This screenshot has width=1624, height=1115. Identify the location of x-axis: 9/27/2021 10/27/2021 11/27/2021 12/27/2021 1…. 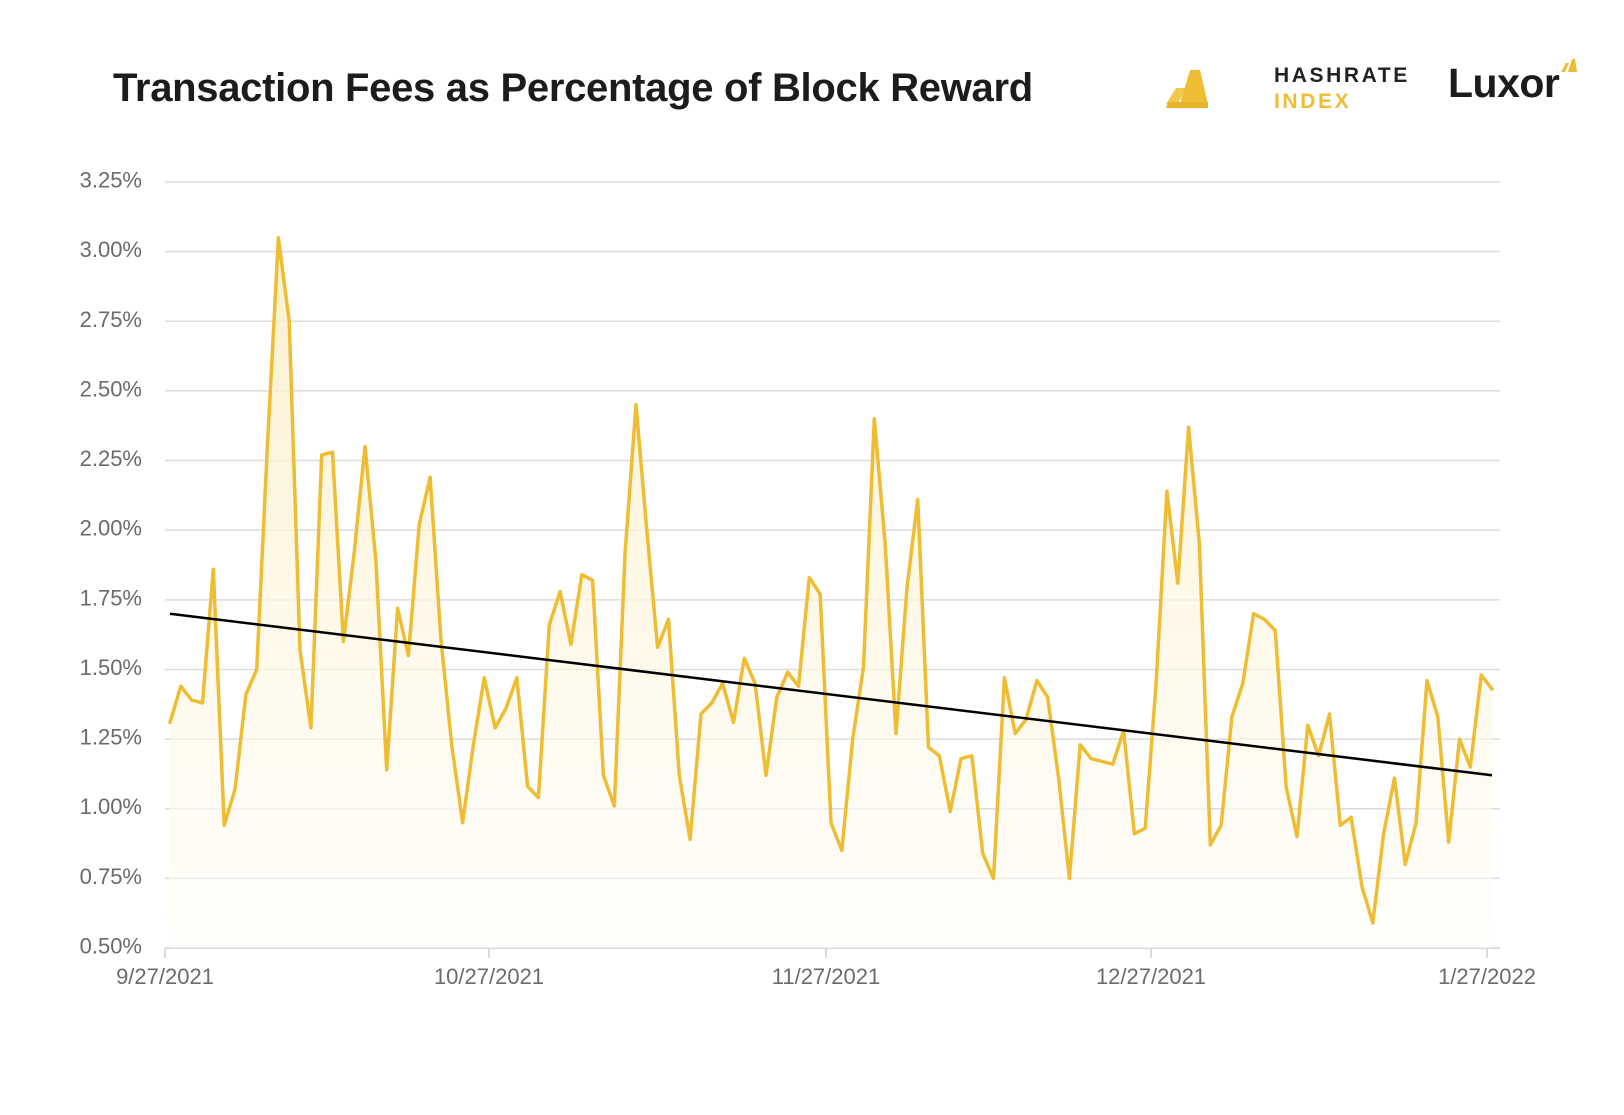
(826, 968).